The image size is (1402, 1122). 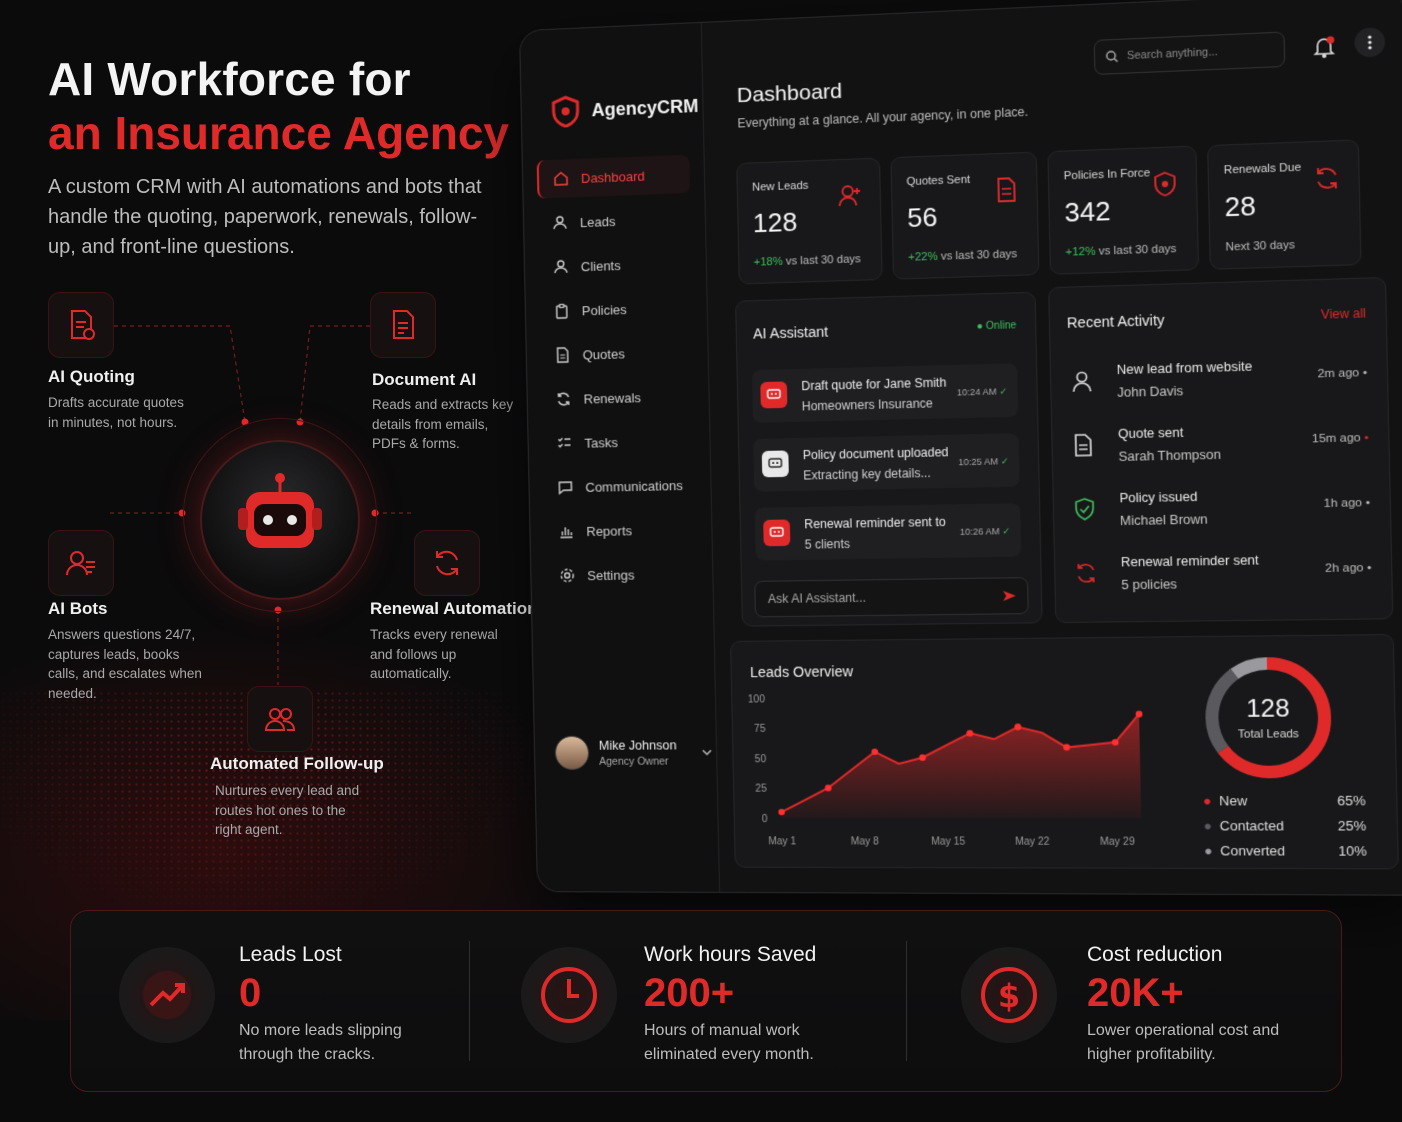 I want to click on sidebar-item-label: Renewals, so click(x=612, y=398).